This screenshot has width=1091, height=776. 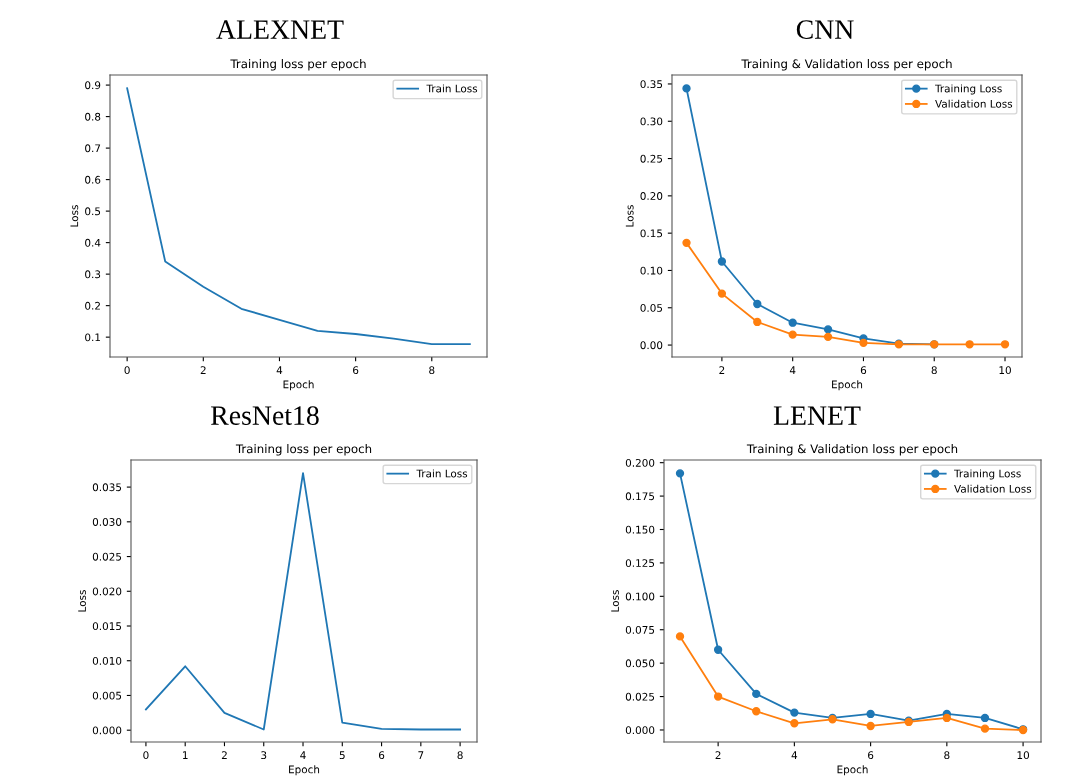 What do you see at coordinates (93, 148) in the screenshot?
I see `y-tick-label: 0.7` at bounding box center [93, 148].